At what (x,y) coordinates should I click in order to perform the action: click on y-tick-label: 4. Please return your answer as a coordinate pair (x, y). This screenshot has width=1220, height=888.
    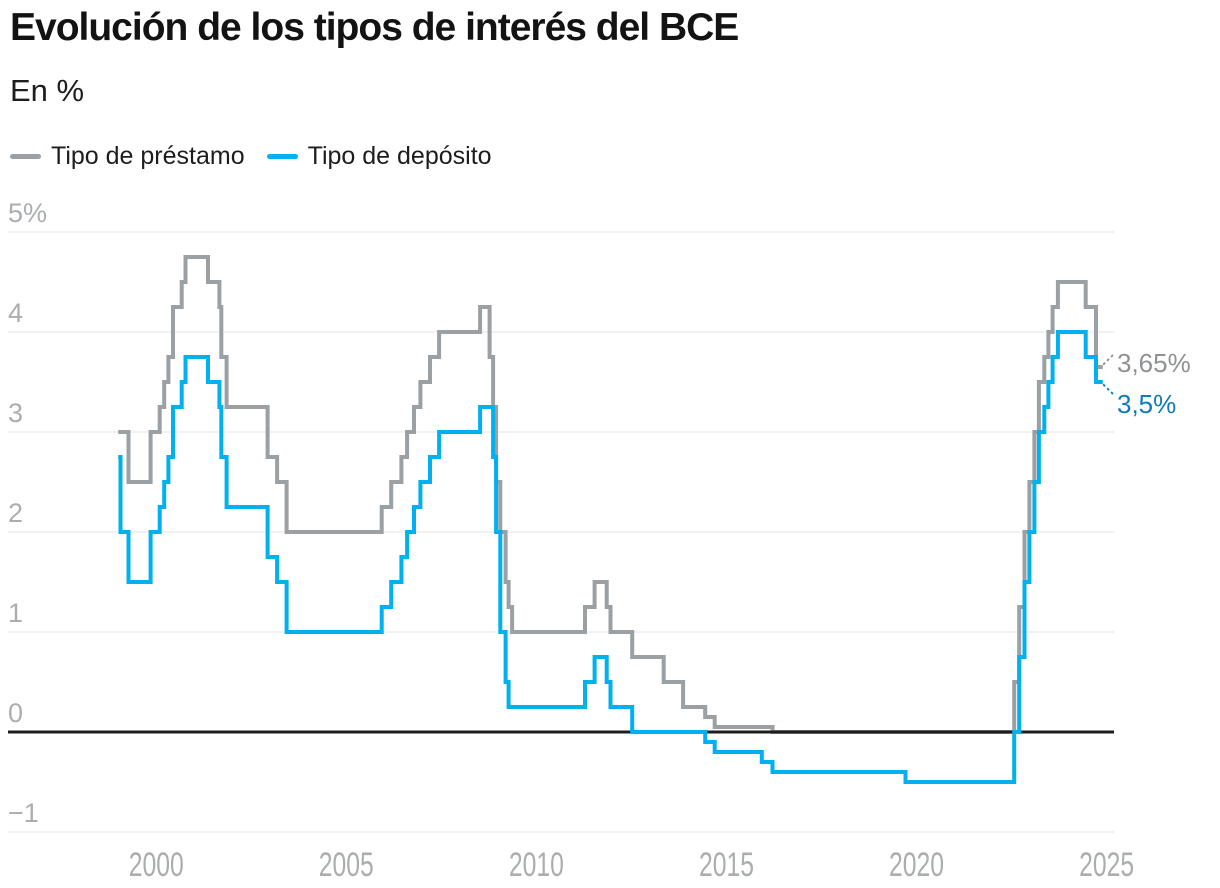
    Looking at the image, I should click on (15, 313).